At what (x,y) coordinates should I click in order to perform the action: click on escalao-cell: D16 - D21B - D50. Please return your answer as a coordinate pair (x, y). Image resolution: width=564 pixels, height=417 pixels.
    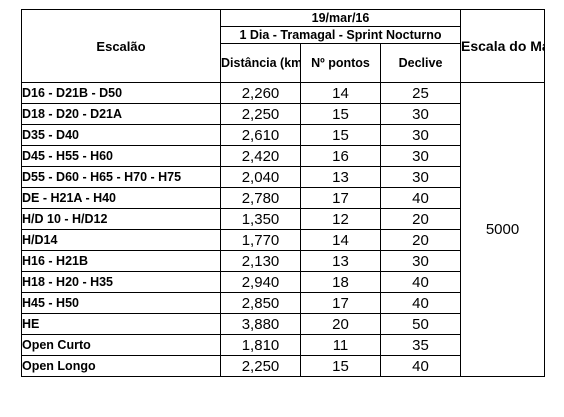
    Looking at the image, I should click on (121, 93).